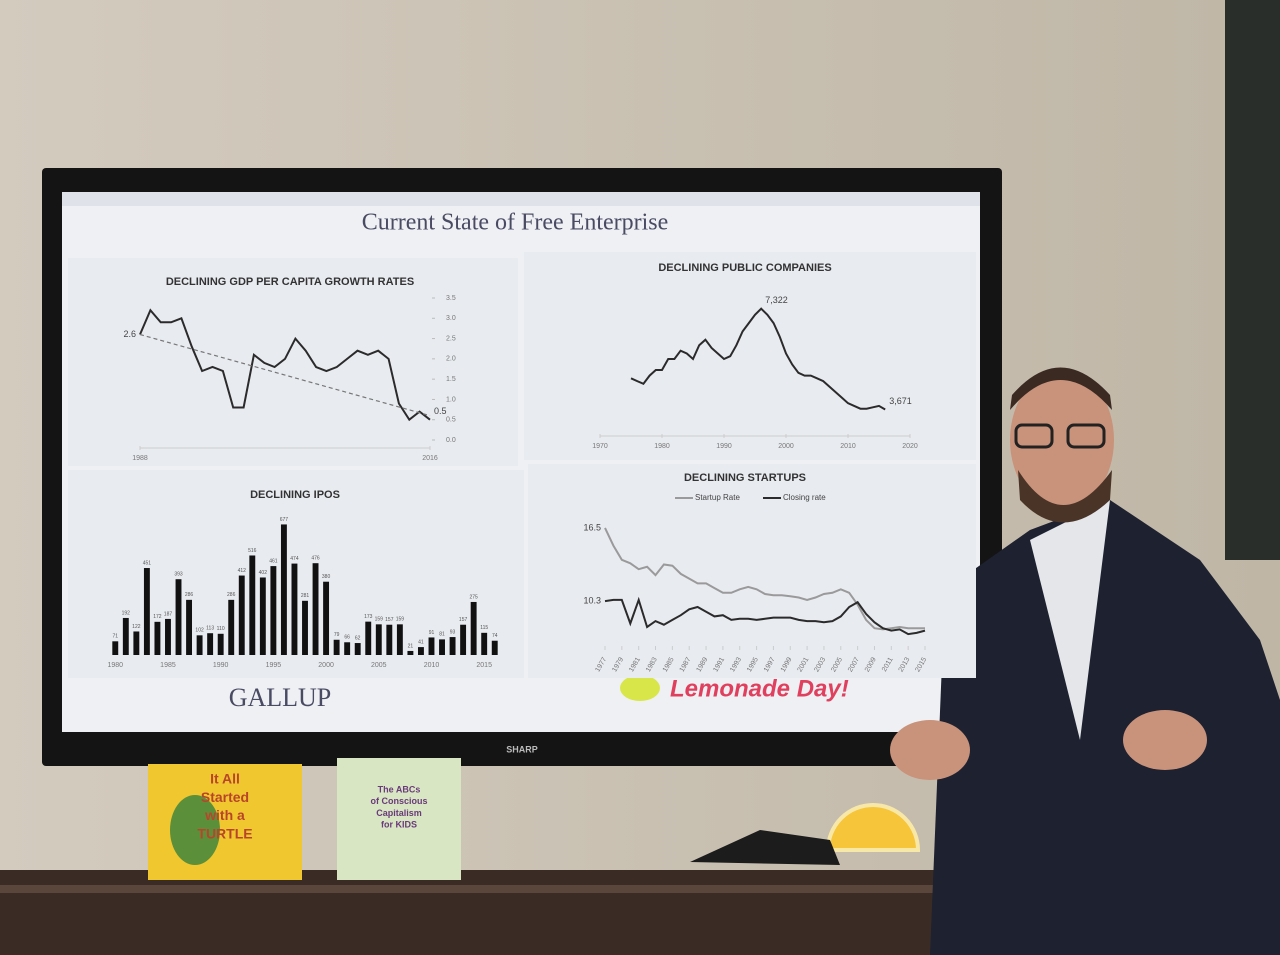  Describe the element at coordinates (358, 638) in the screenshot. I see `data-label: 62` at that location.